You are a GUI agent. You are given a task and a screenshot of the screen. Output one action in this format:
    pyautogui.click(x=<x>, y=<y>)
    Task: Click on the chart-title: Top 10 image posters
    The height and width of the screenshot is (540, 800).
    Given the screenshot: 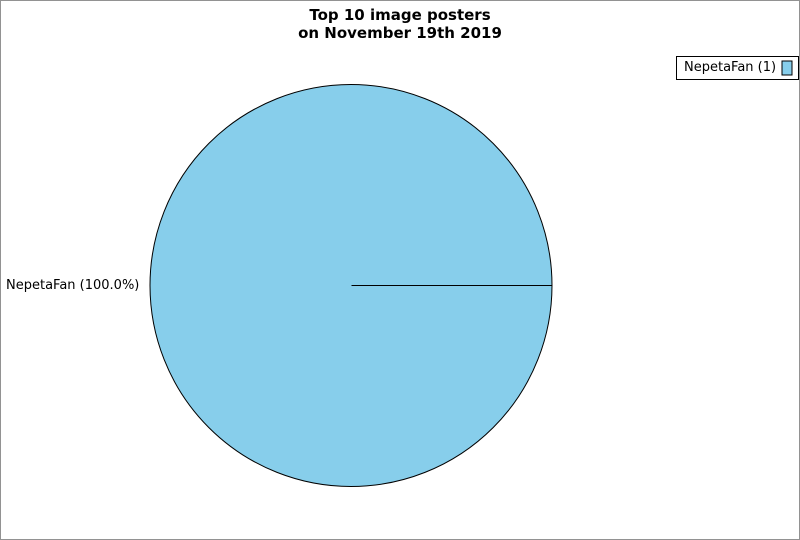 What is the action you would take?
    pyautogui.click(x=400, y=15)
    